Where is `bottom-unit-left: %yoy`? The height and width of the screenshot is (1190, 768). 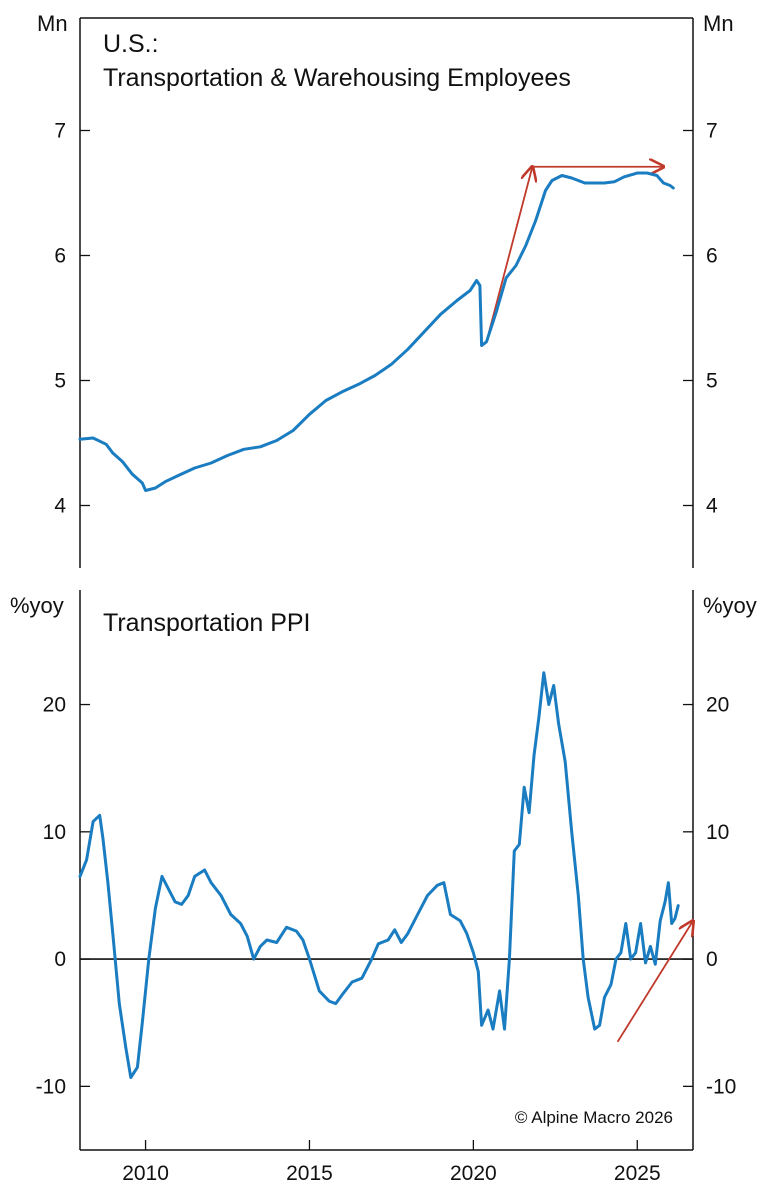 bottom-unit-left: %yoy is located at coordinates (37, 605).